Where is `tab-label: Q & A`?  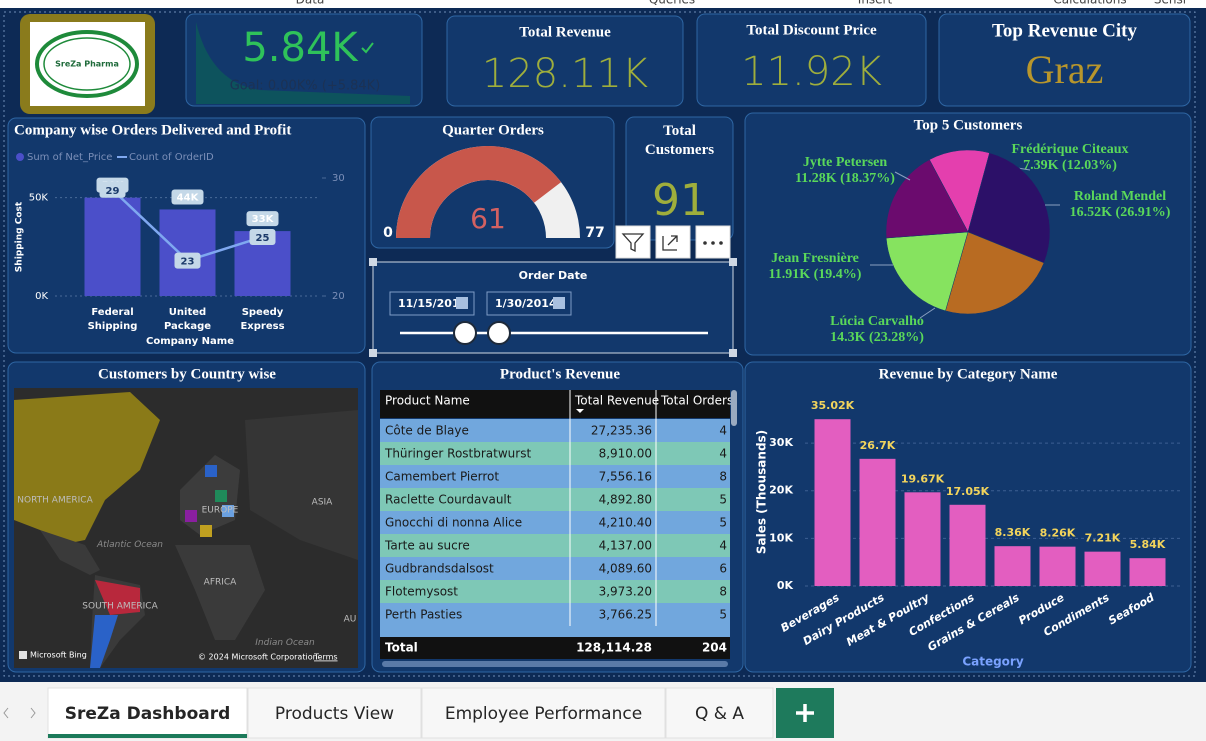
tab-label: Q & A is located at coordinates (719, 714).